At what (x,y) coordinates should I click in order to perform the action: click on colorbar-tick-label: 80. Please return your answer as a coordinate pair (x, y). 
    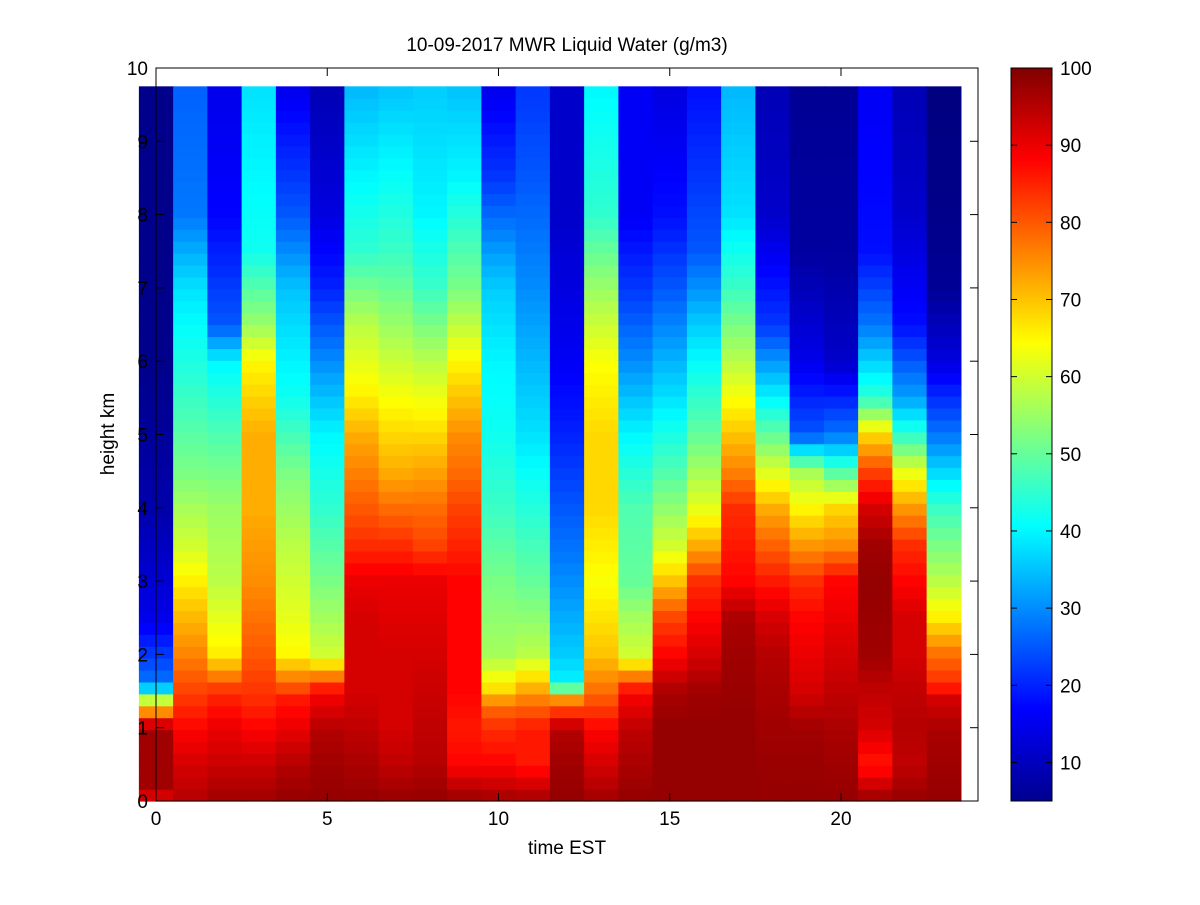
    Looking at the image, I should click on (1070, 223).